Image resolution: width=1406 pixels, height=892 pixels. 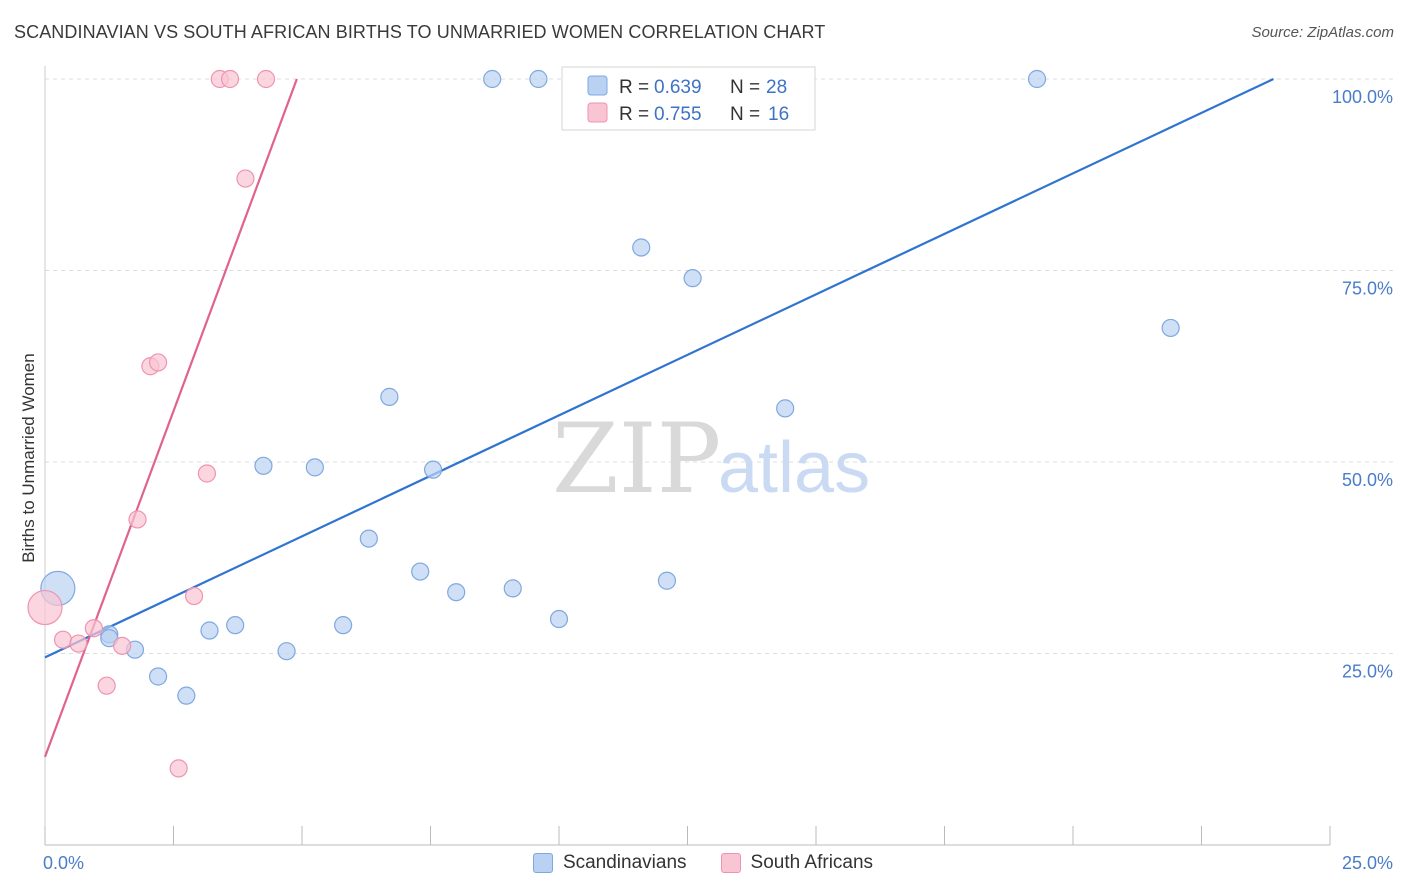 I want to click on watermark: ZIP atlas, so click(x=711, y=459).